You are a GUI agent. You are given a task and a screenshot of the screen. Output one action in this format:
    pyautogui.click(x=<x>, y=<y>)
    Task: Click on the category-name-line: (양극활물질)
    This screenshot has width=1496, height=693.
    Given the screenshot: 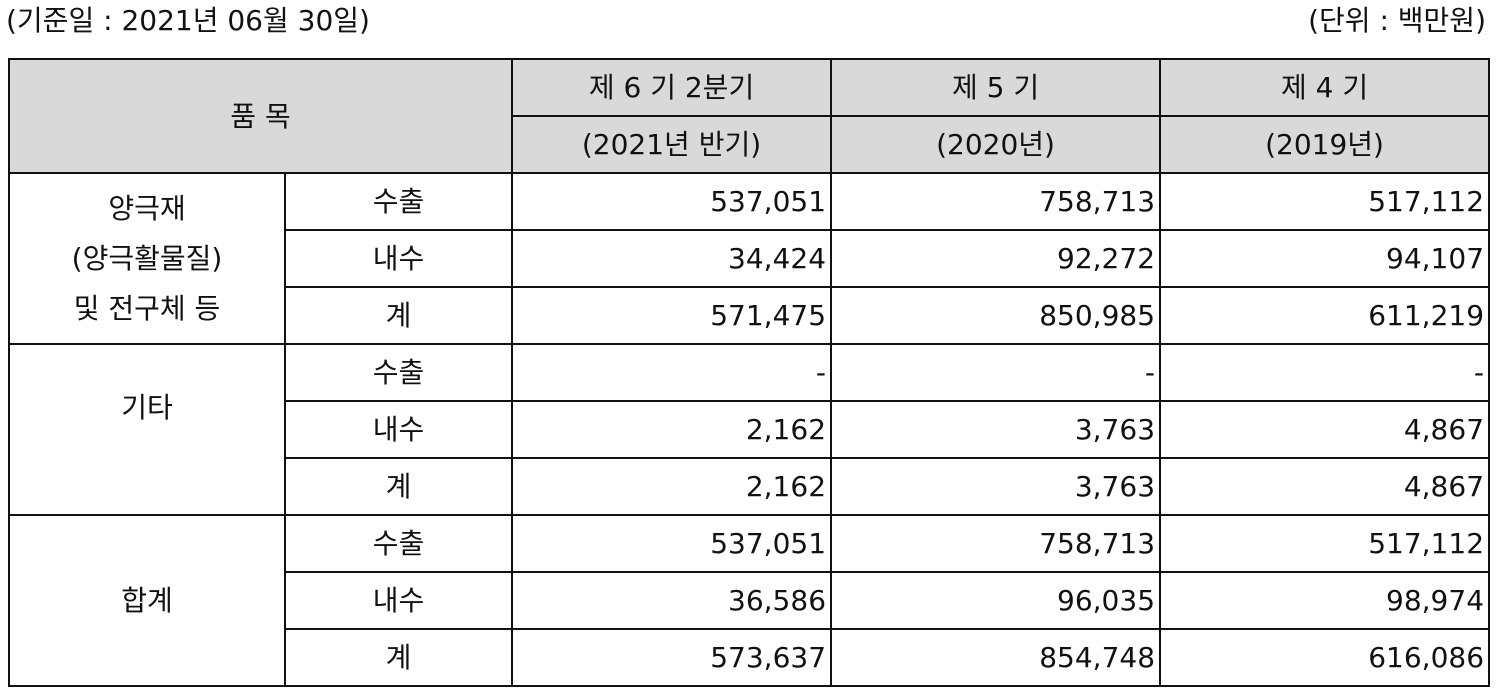 What is the action you would take?
    pyautogui.click(x=147, y=258)
    